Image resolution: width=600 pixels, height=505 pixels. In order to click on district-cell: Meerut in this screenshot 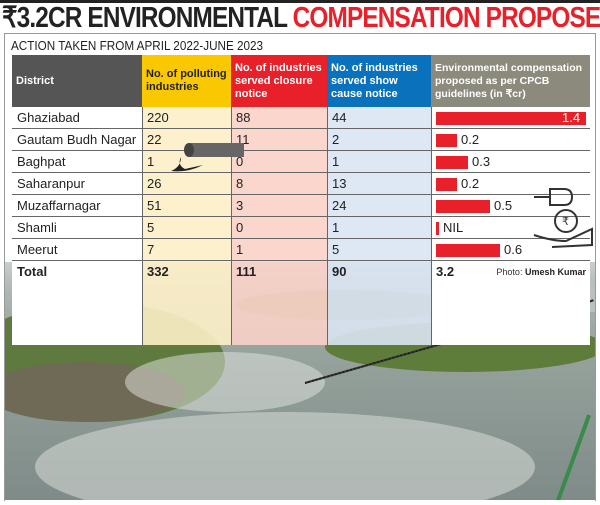, I will do `click(37, 249)`.